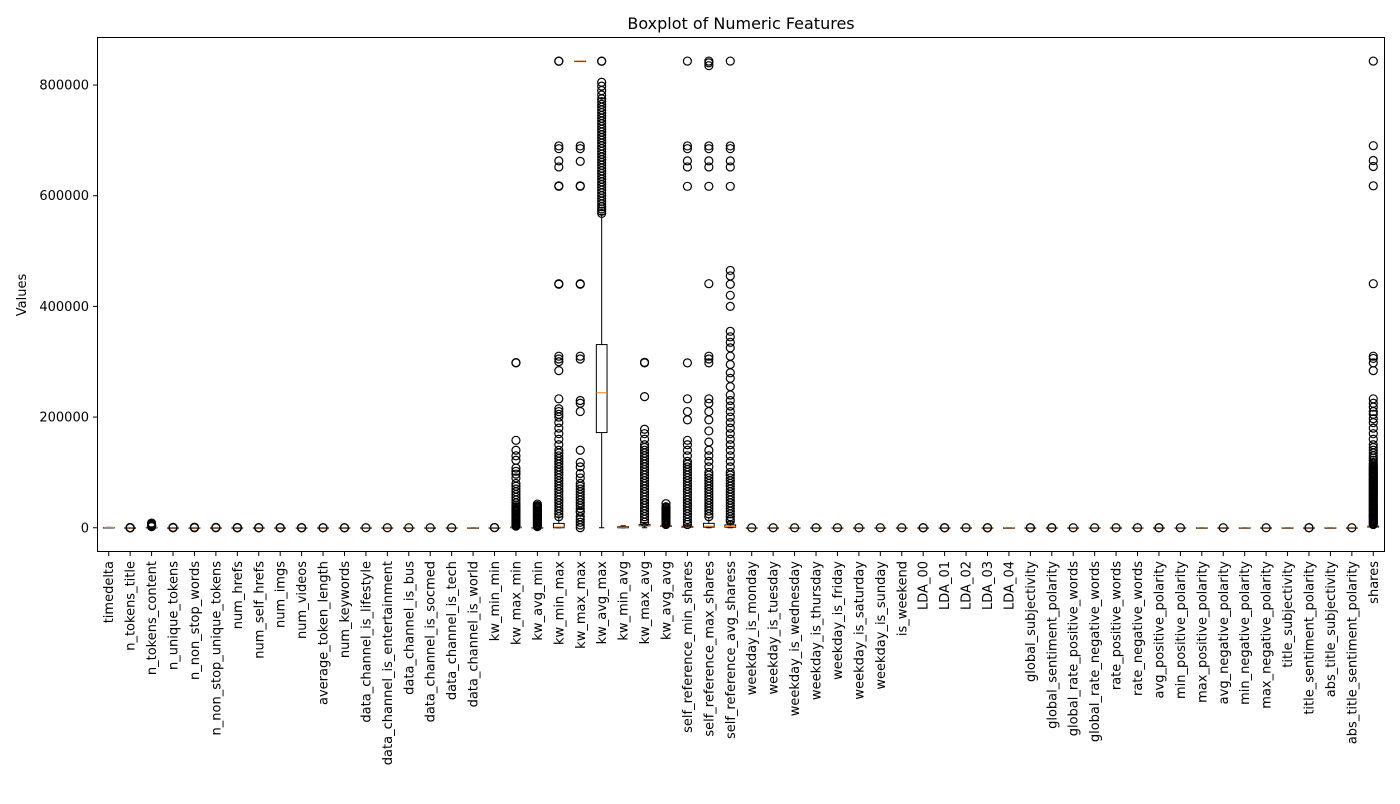 This screenshot has height=804, width=1400. Describe the element at coordinates (817, 630) in the screenshot. I see `x-tick-label: weekday_is_thursday` at that location.